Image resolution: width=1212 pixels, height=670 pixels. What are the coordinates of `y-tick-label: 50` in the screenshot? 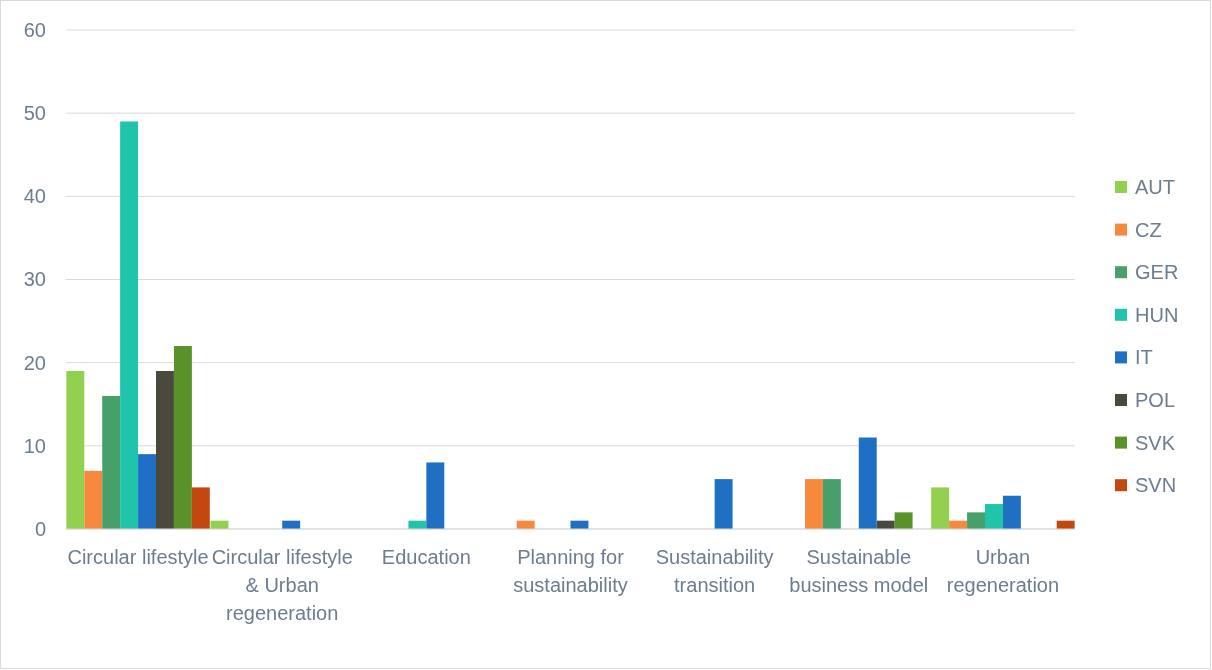 It's located at (34, 113).